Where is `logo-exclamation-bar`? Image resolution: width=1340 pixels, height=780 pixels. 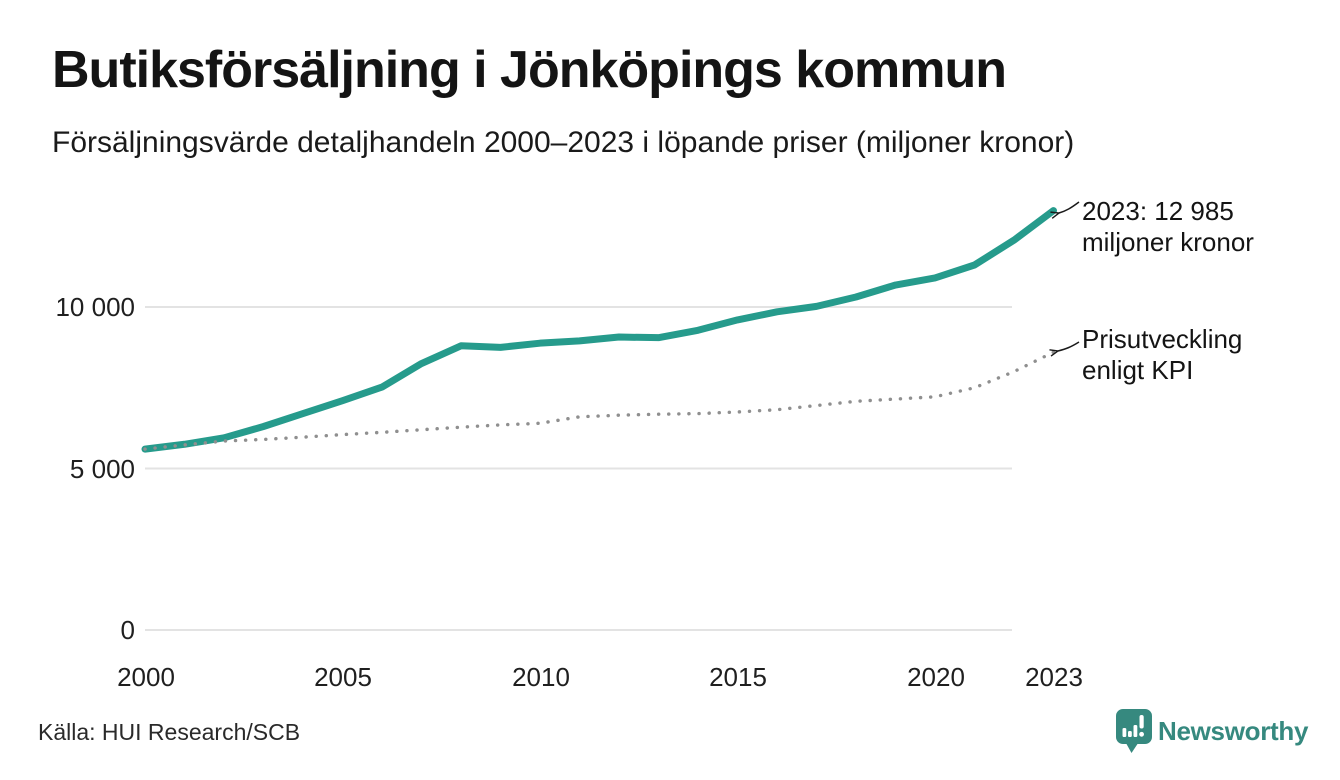
logo-exclamation-bar is located at coordinates (1141, 722).